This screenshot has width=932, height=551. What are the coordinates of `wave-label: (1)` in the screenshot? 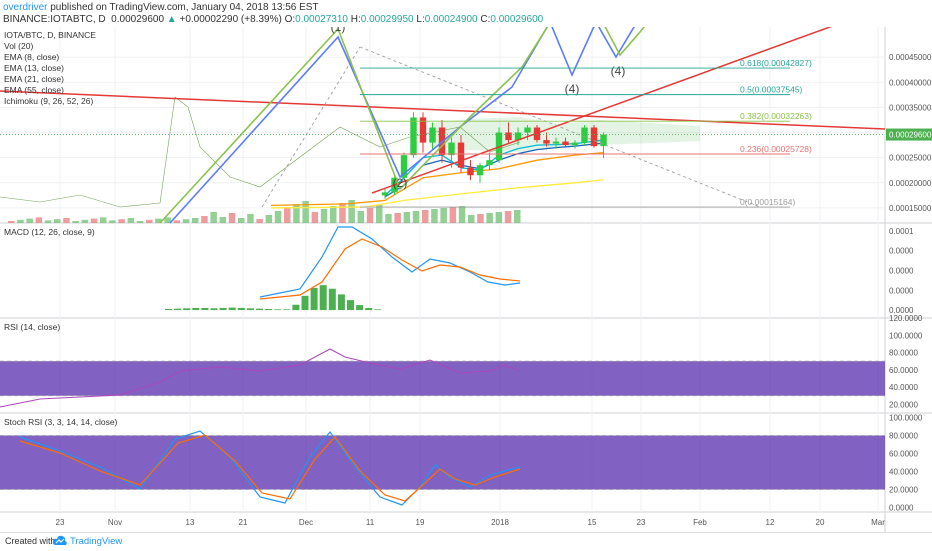 It's located at (338, 30).